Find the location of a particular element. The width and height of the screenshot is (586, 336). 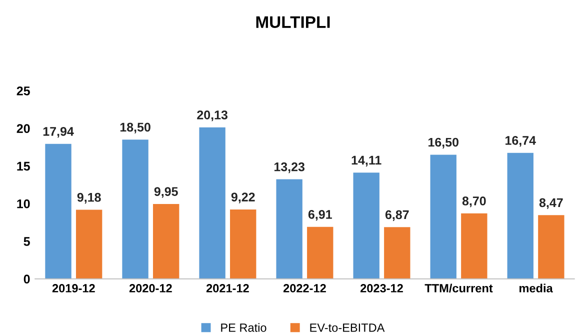

x-tick-label: 2019-12 is located at coordinates (73, 288).